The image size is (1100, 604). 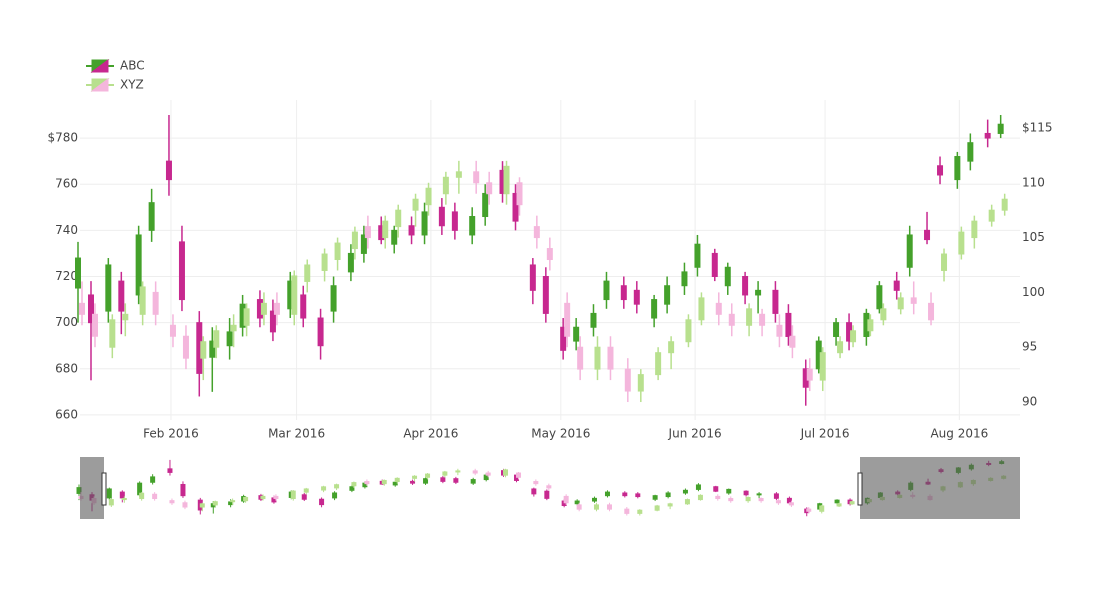 What do you see at coordinates (92, 488) in the screenshot?
I see `slider-mask-left` at bounding box center [92, 488].